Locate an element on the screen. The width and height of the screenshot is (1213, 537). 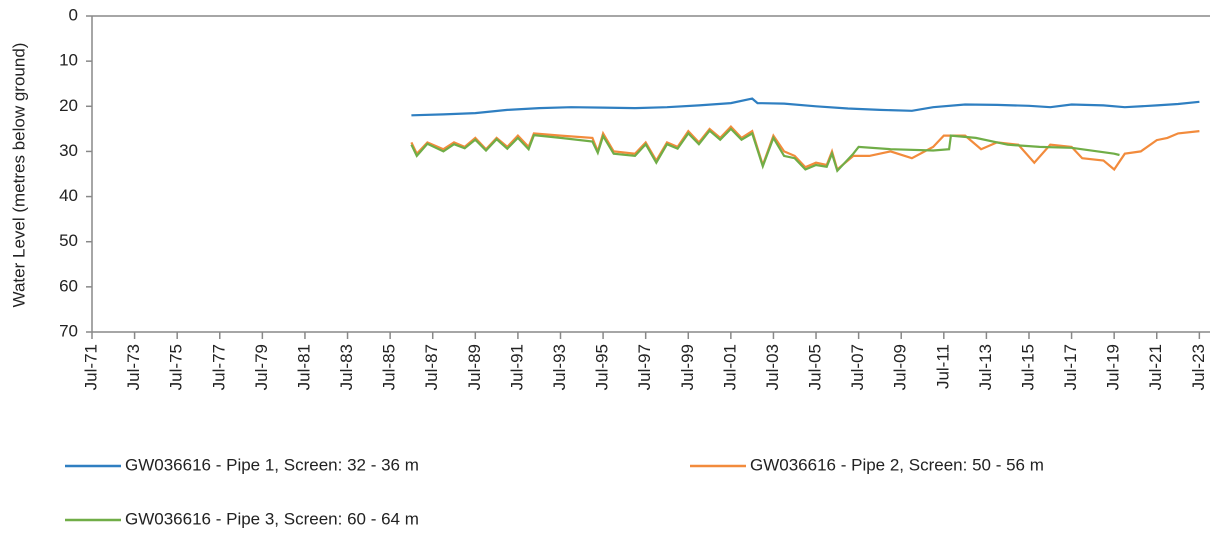
x-tick-label: Jul-95 is located at coordinates (602, 367).